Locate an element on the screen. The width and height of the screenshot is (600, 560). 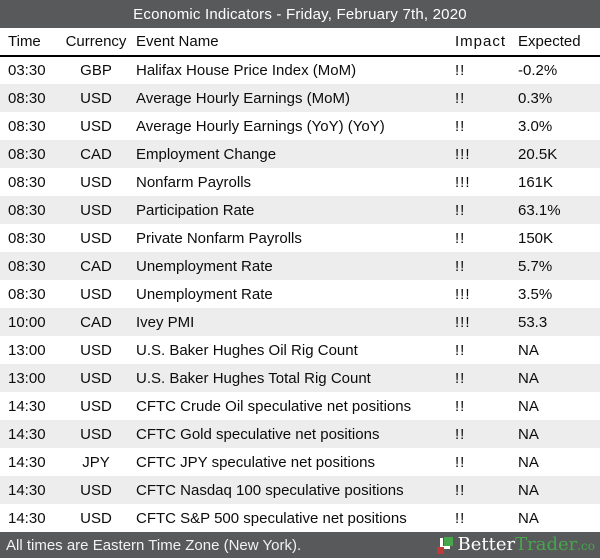
cell-event: CFTC Crude Oil speculative net positions is located at coordinates (274, 406).